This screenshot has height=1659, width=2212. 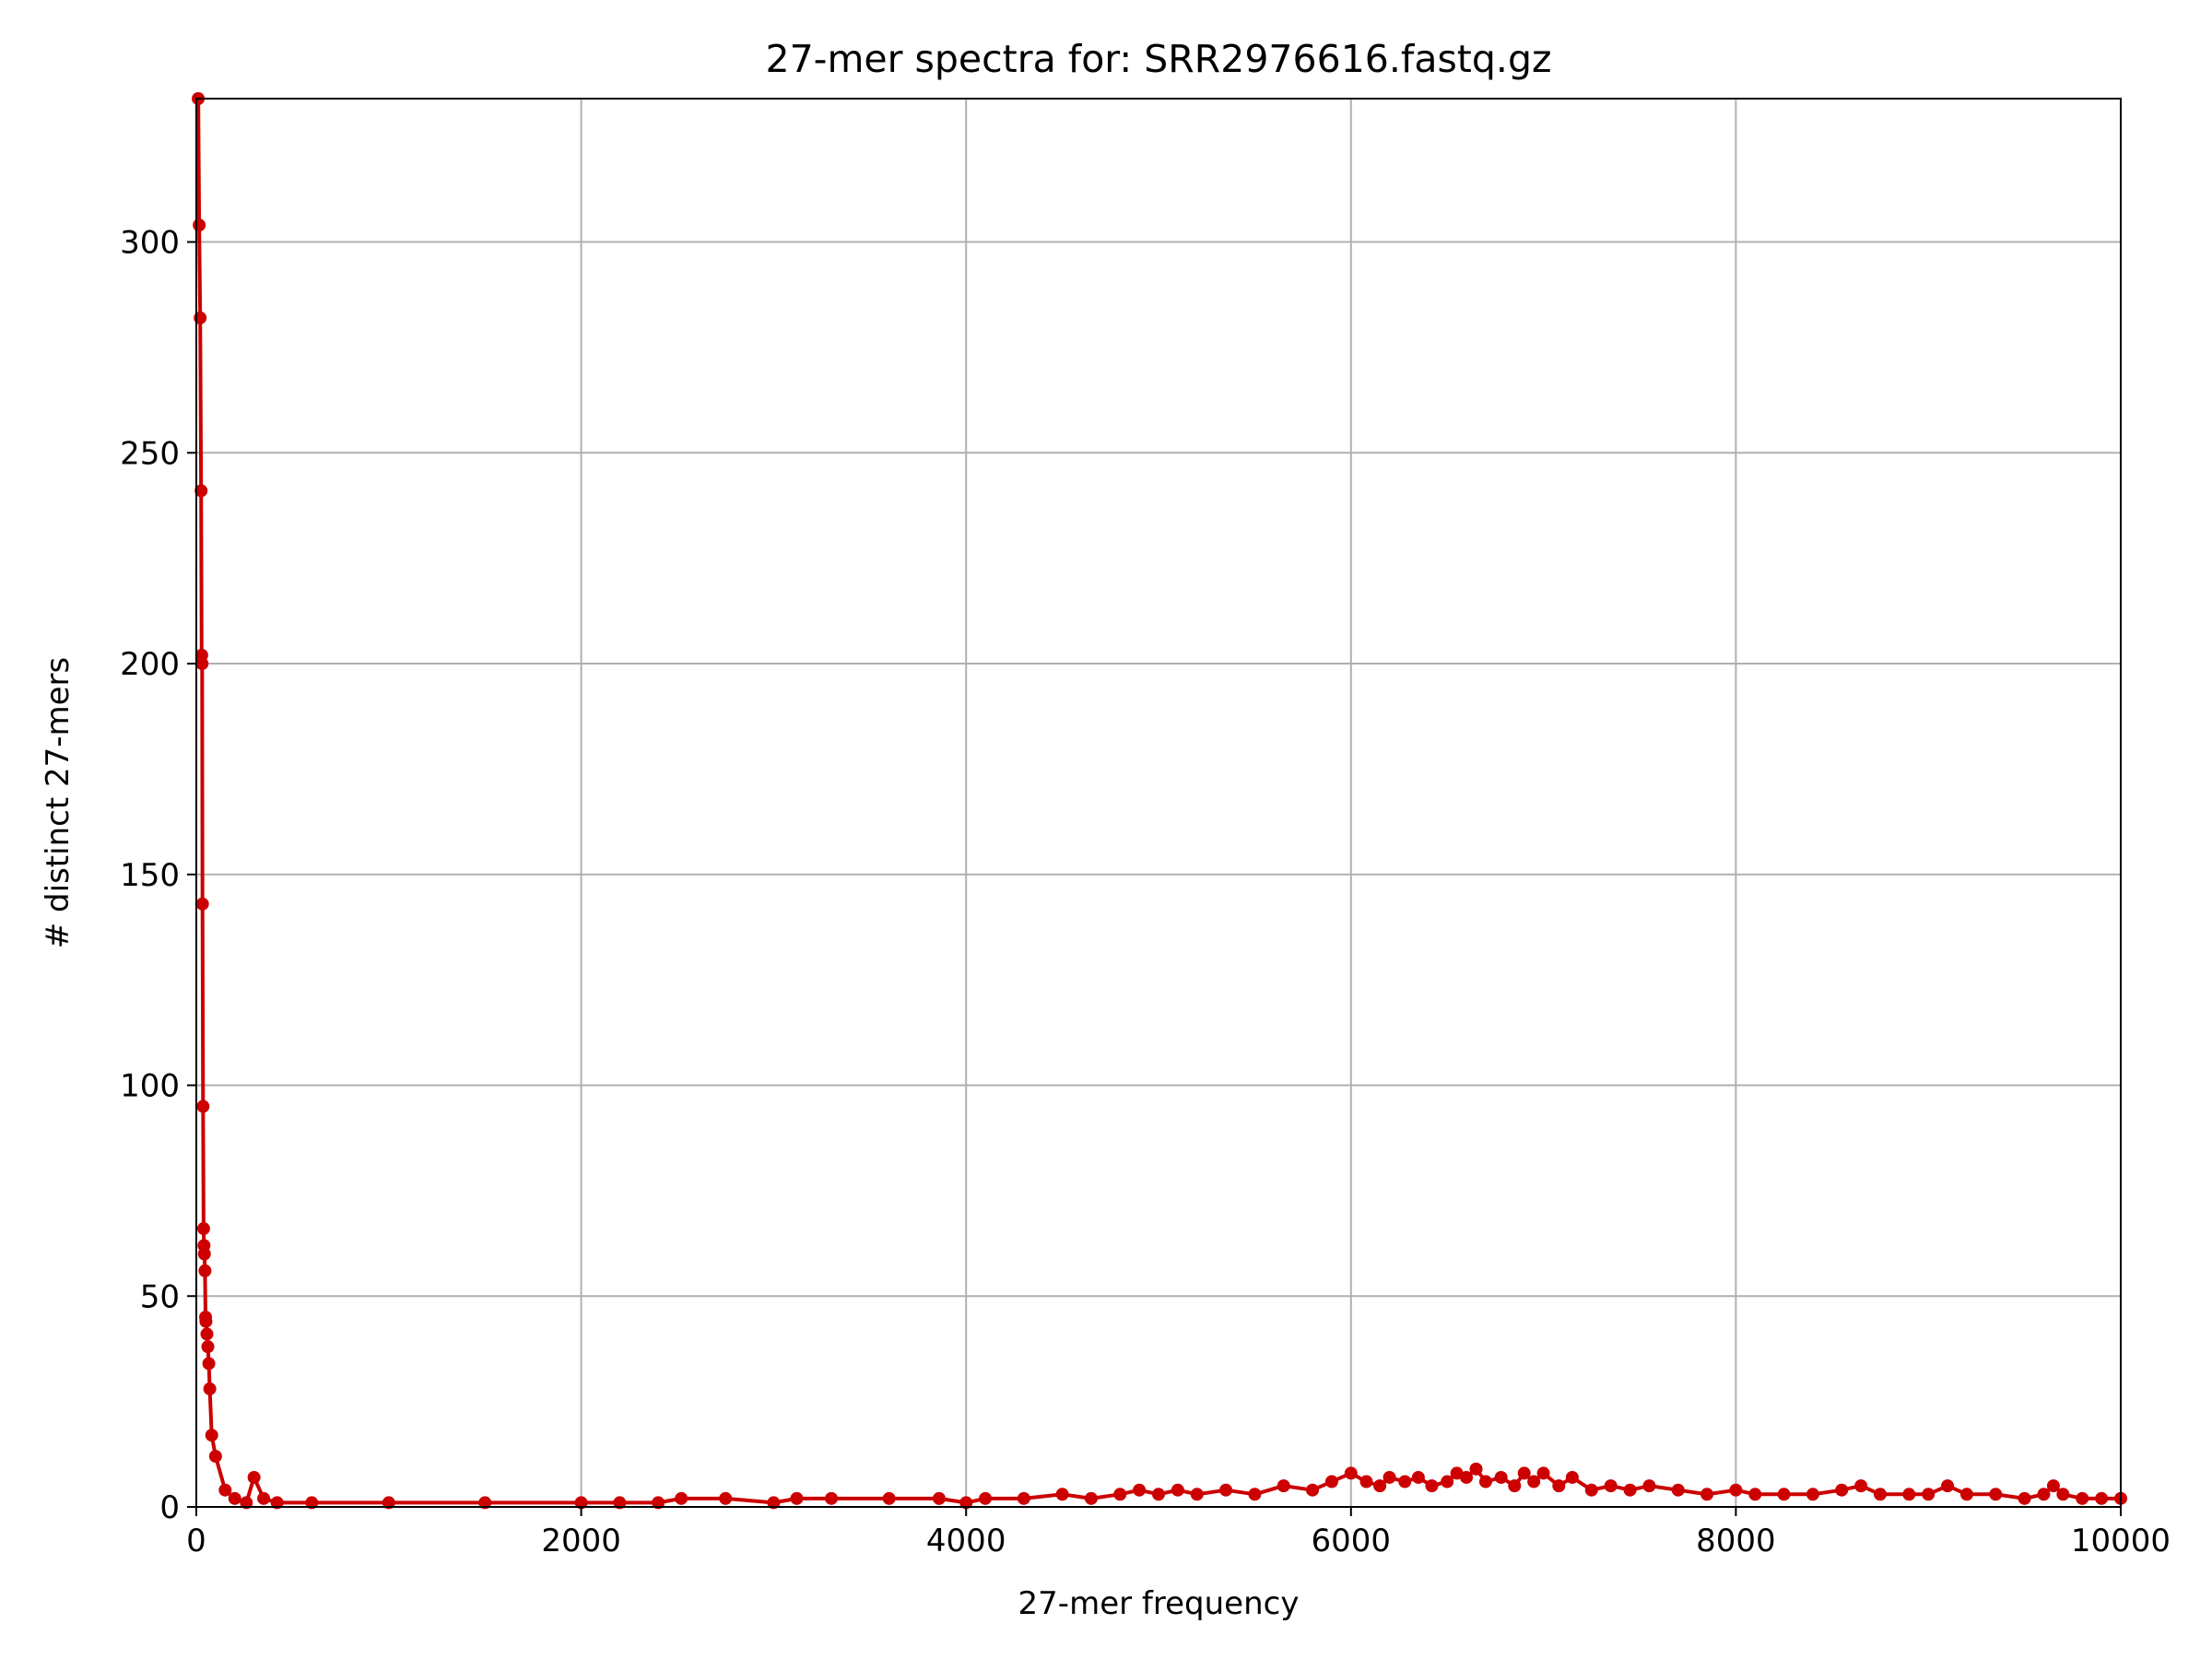 What do you see at coordinates (160, 1296) in the screenshot?
I see `y-tick-label: 50` at bounding box center [160, 1296].